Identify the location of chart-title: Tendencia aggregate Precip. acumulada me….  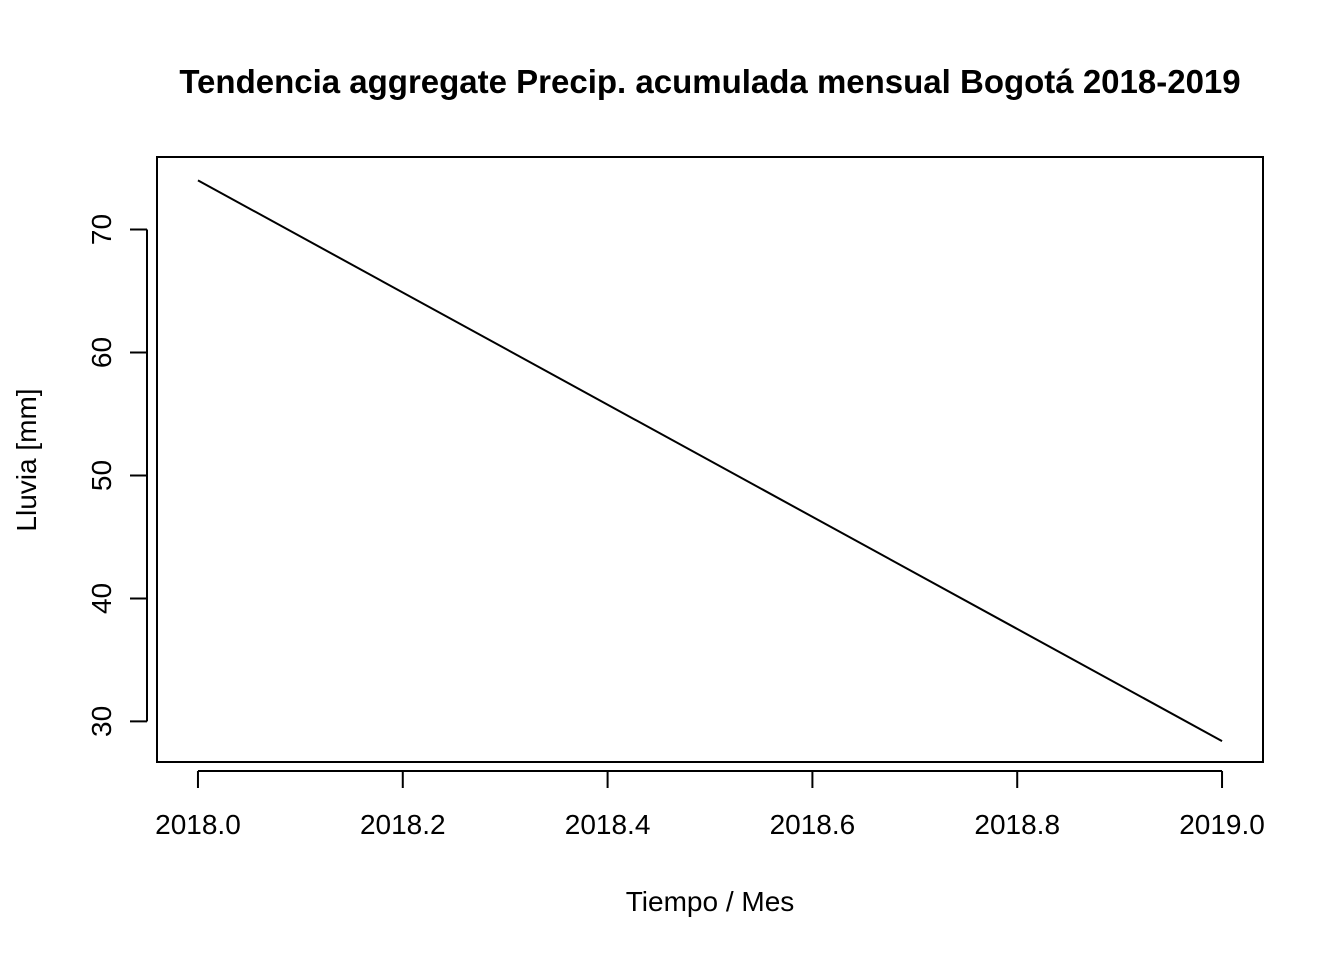
(709, 81).